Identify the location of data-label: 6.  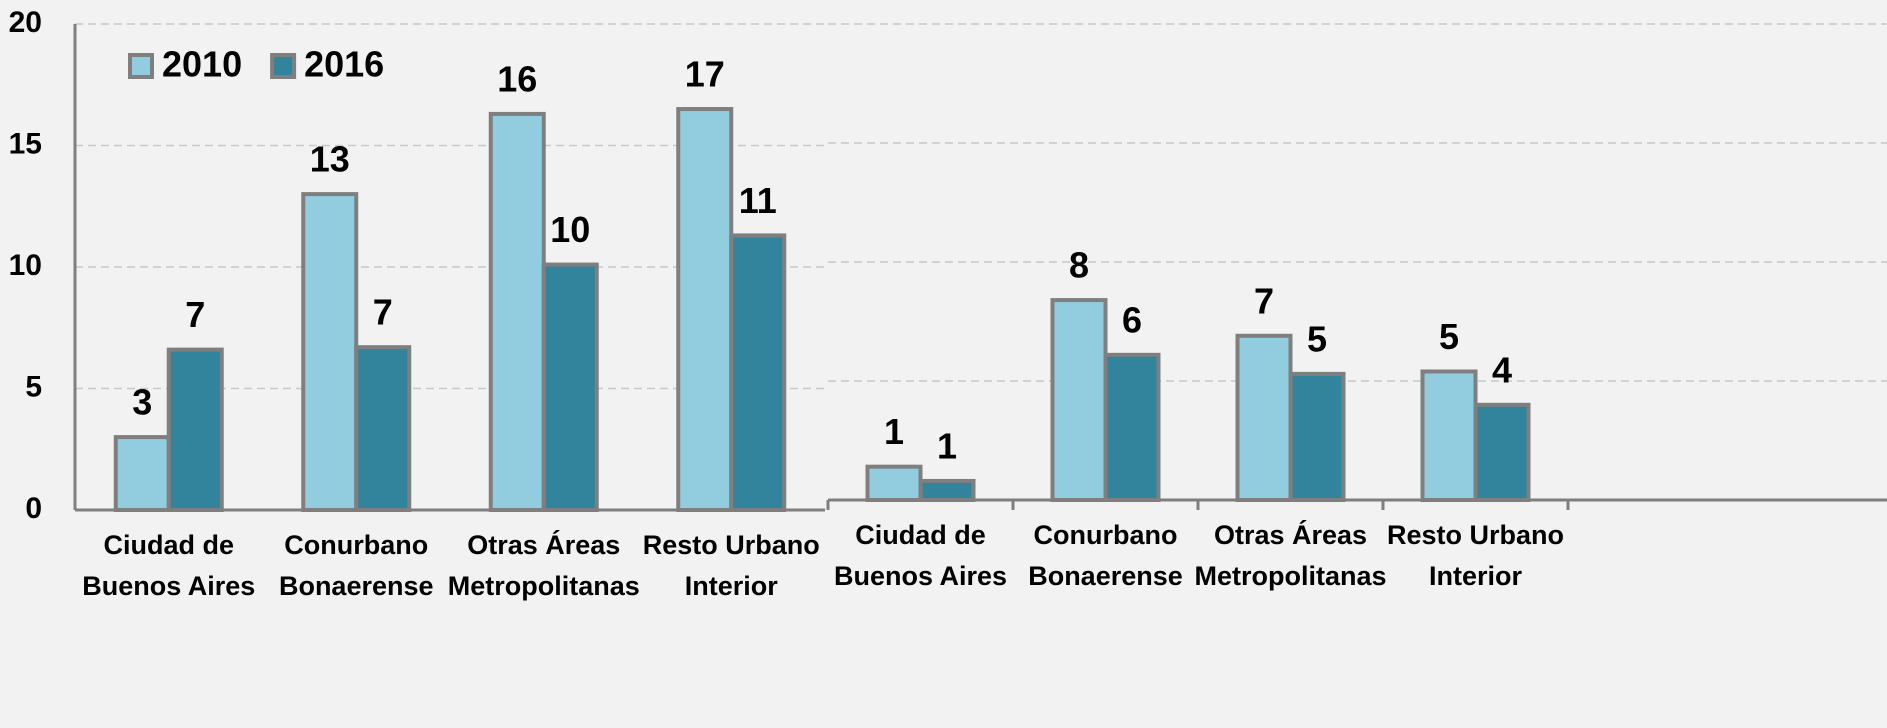
(1132, 319).